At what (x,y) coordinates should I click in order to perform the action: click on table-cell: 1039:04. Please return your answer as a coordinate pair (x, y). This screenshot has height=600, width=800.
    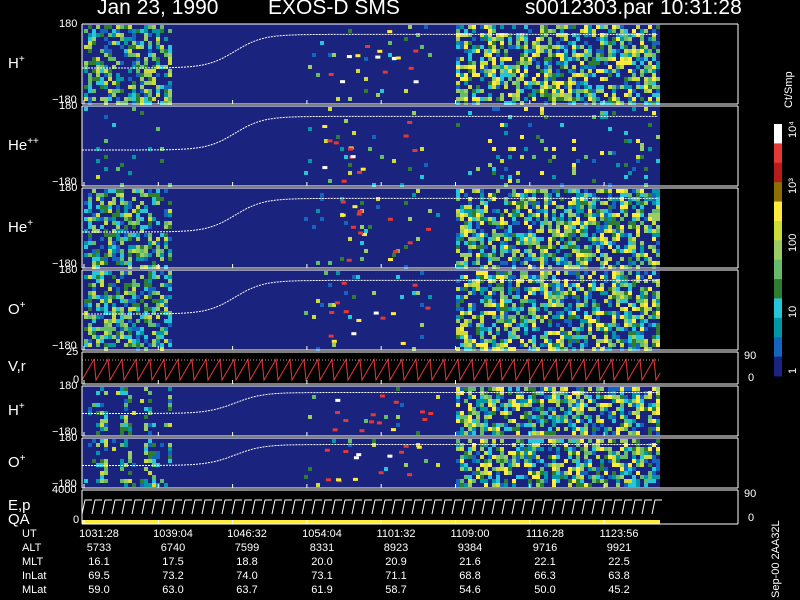
    Looking at the image, I should click on (173, 534).